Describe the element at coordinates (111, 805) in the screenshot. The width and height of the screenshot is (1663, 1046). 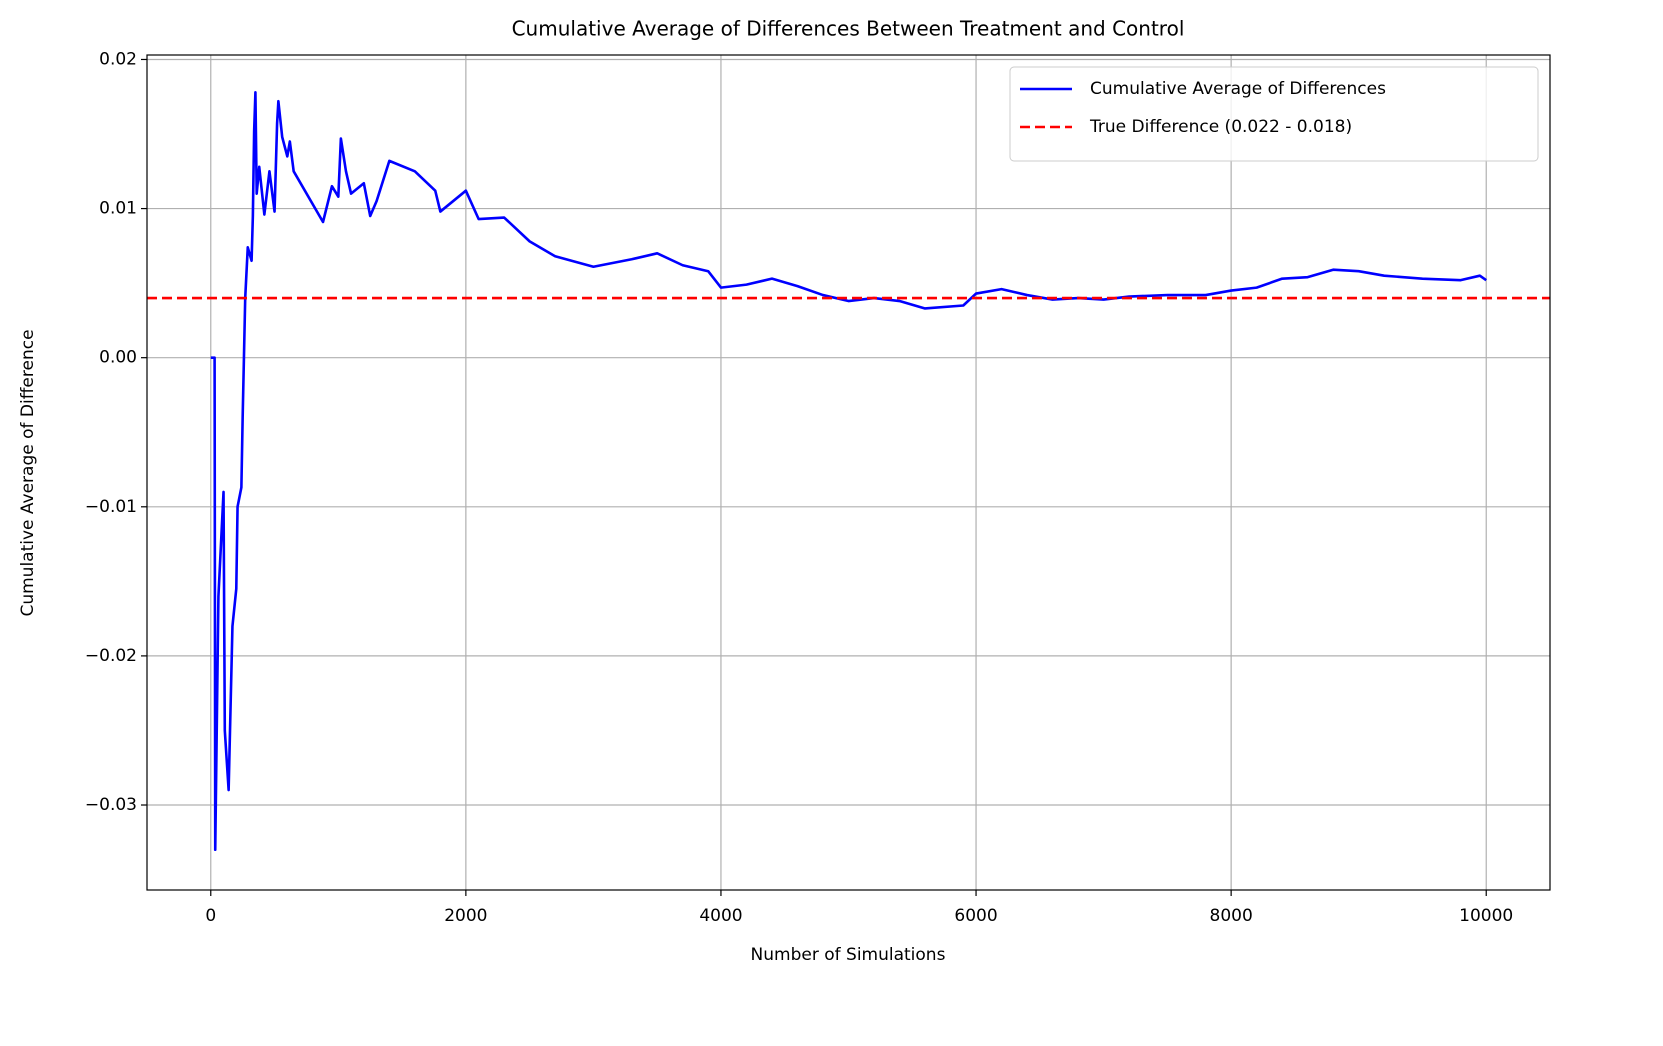
I see `y-tick-label: −0.03` at that location.